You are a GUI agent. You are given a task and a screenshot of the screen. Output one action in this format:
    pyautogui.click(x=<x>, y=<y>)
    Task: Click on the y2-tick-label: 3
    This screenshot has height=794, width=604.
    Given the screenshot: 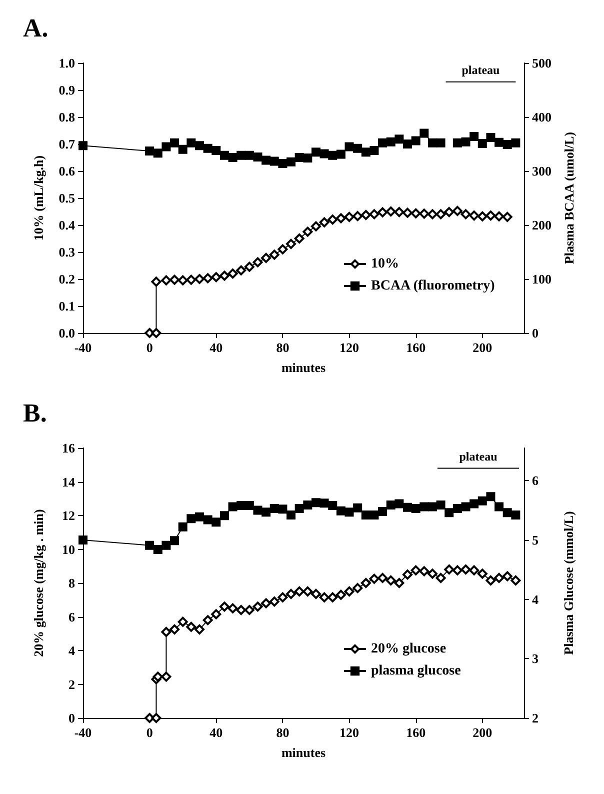 What is the action you would take?
    pyautogui.click(x=535, y=658)
    